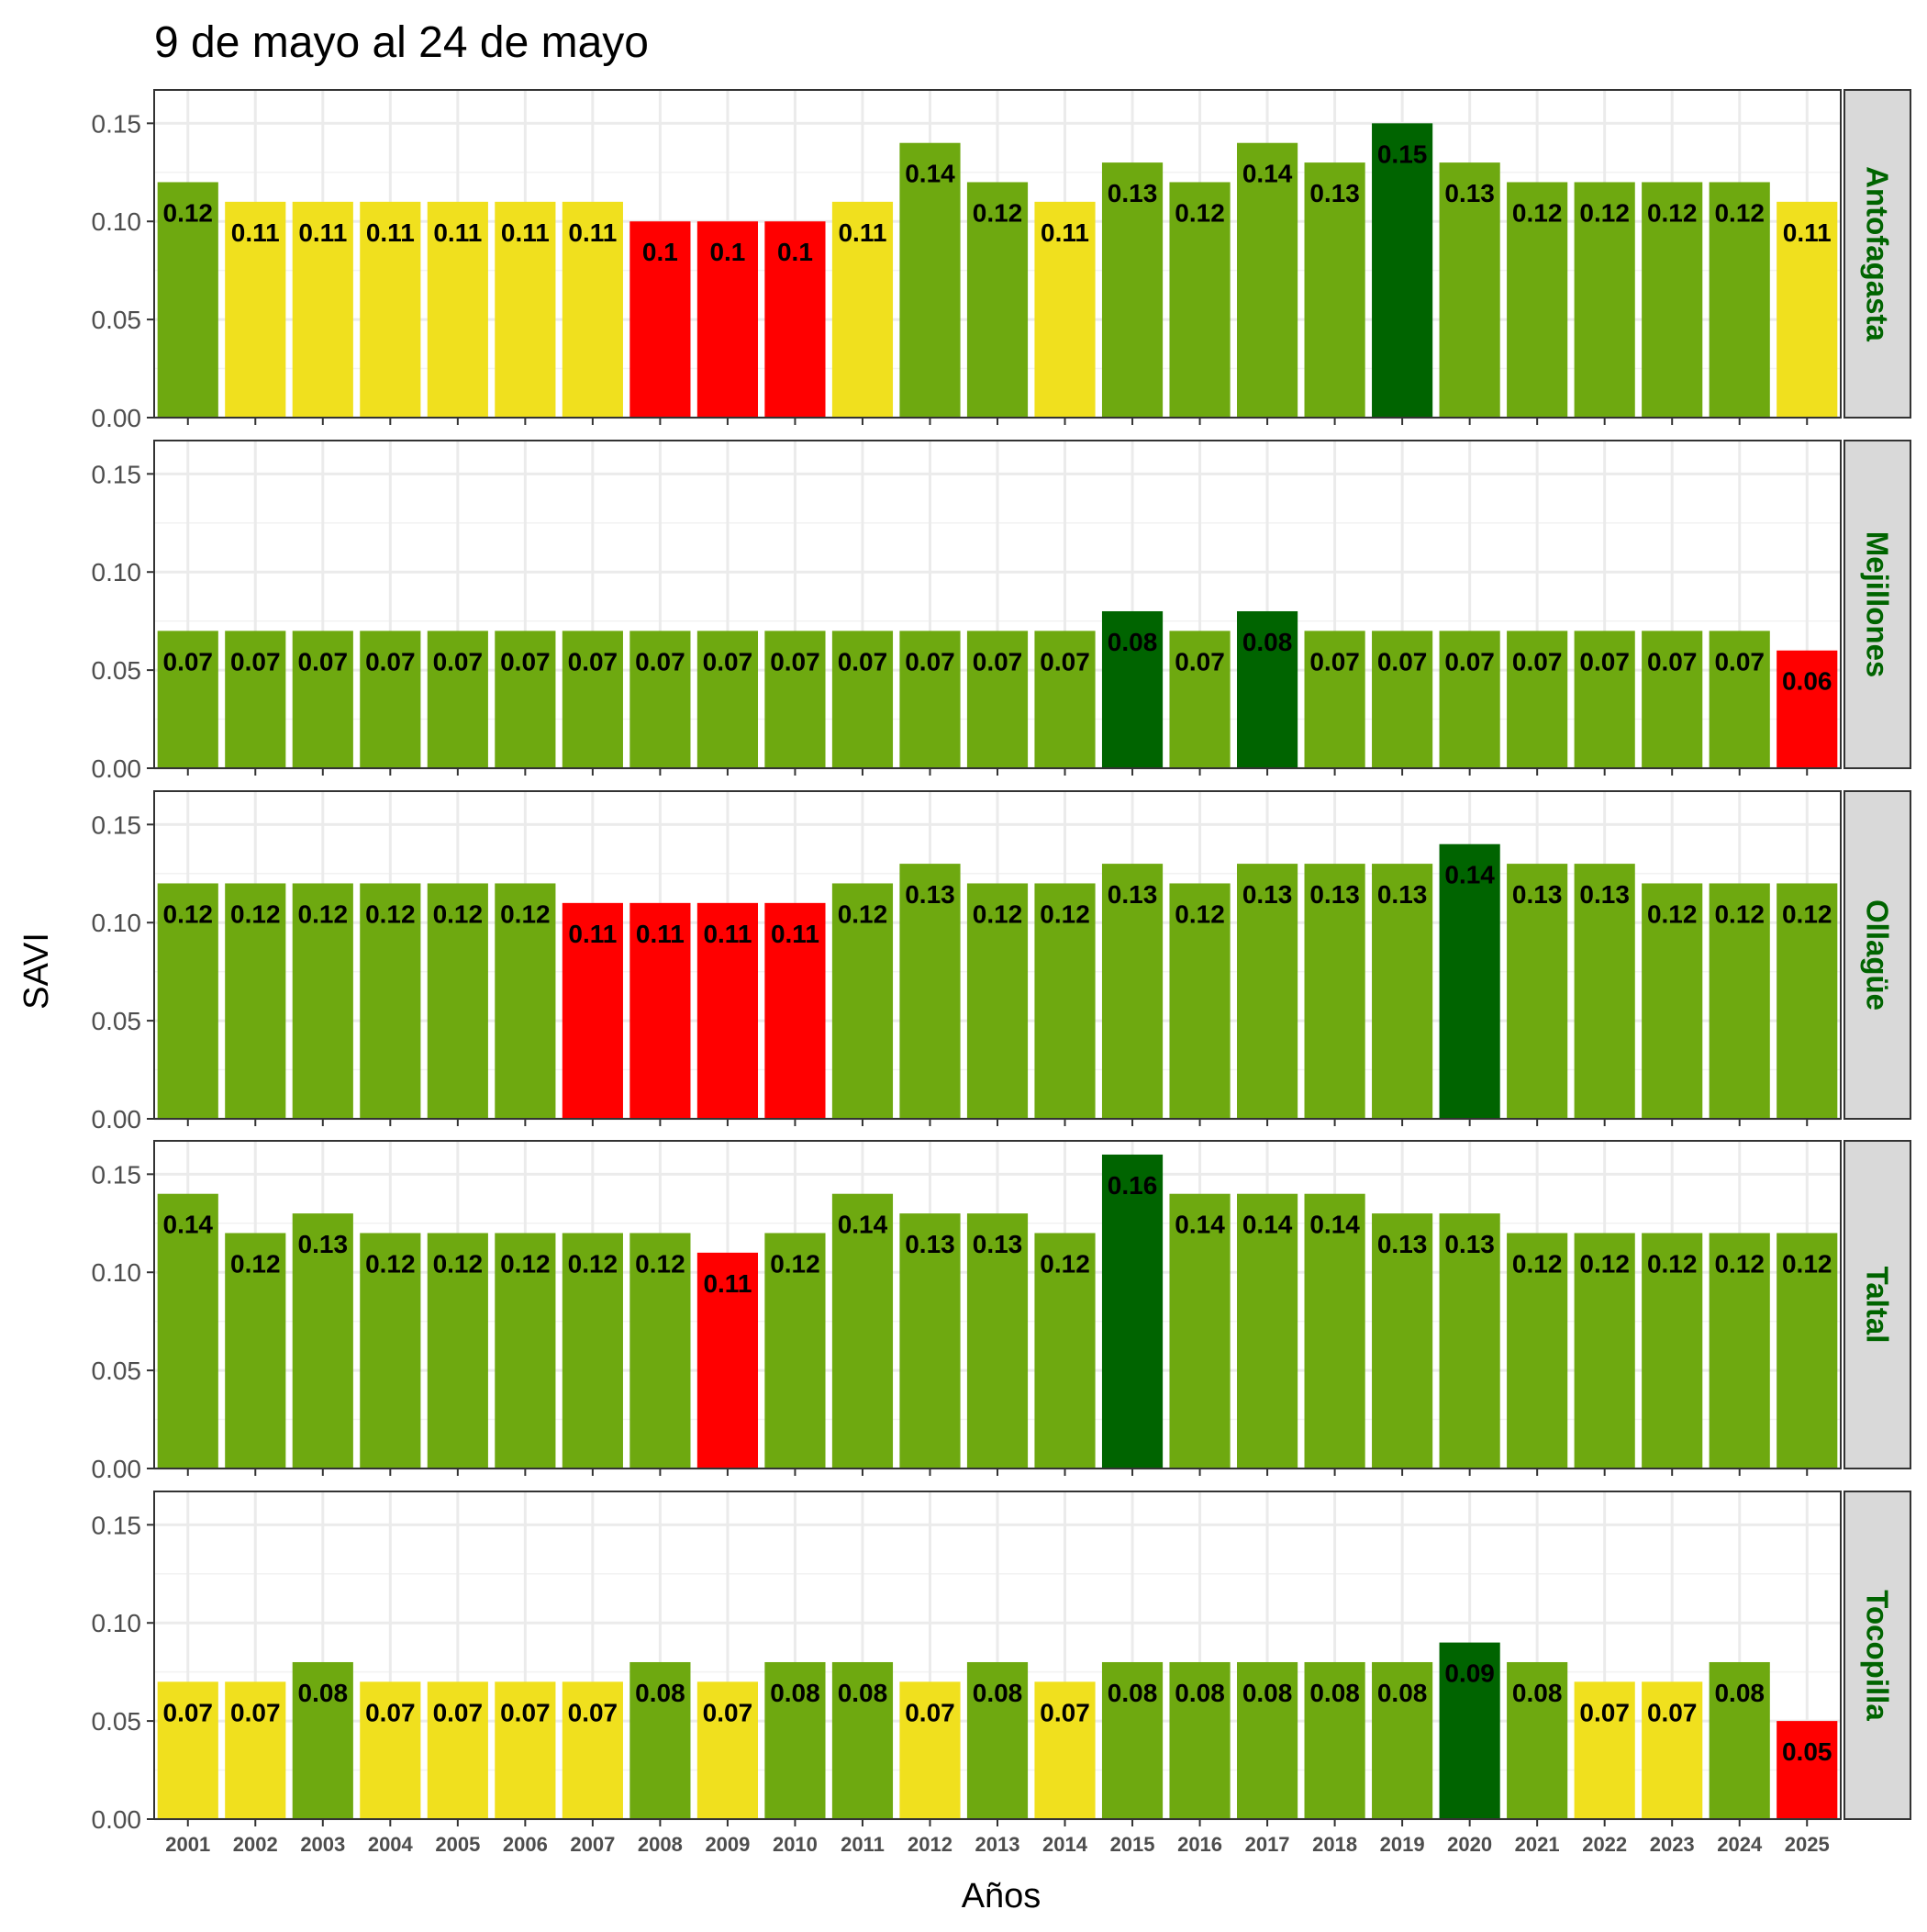 This screenshot has height=1932, width=1927. Describe the element at coordinates (795, 252) in the screenshot. I see `bar-value-label: 0.1` at that location.